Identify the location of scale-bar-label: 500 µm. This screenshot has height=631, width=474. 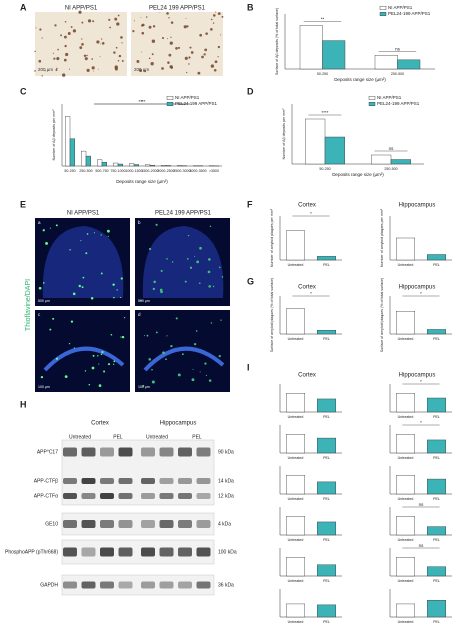
(44, 301).